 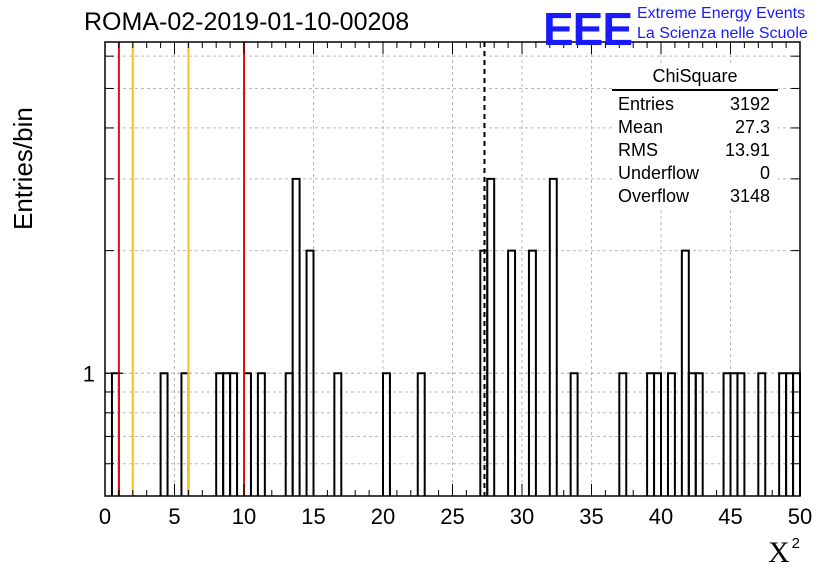 What do you see at coordinates (641, 127) in the screenshot?
I see `stats-label: Mean` at bounding box center [641, 127].